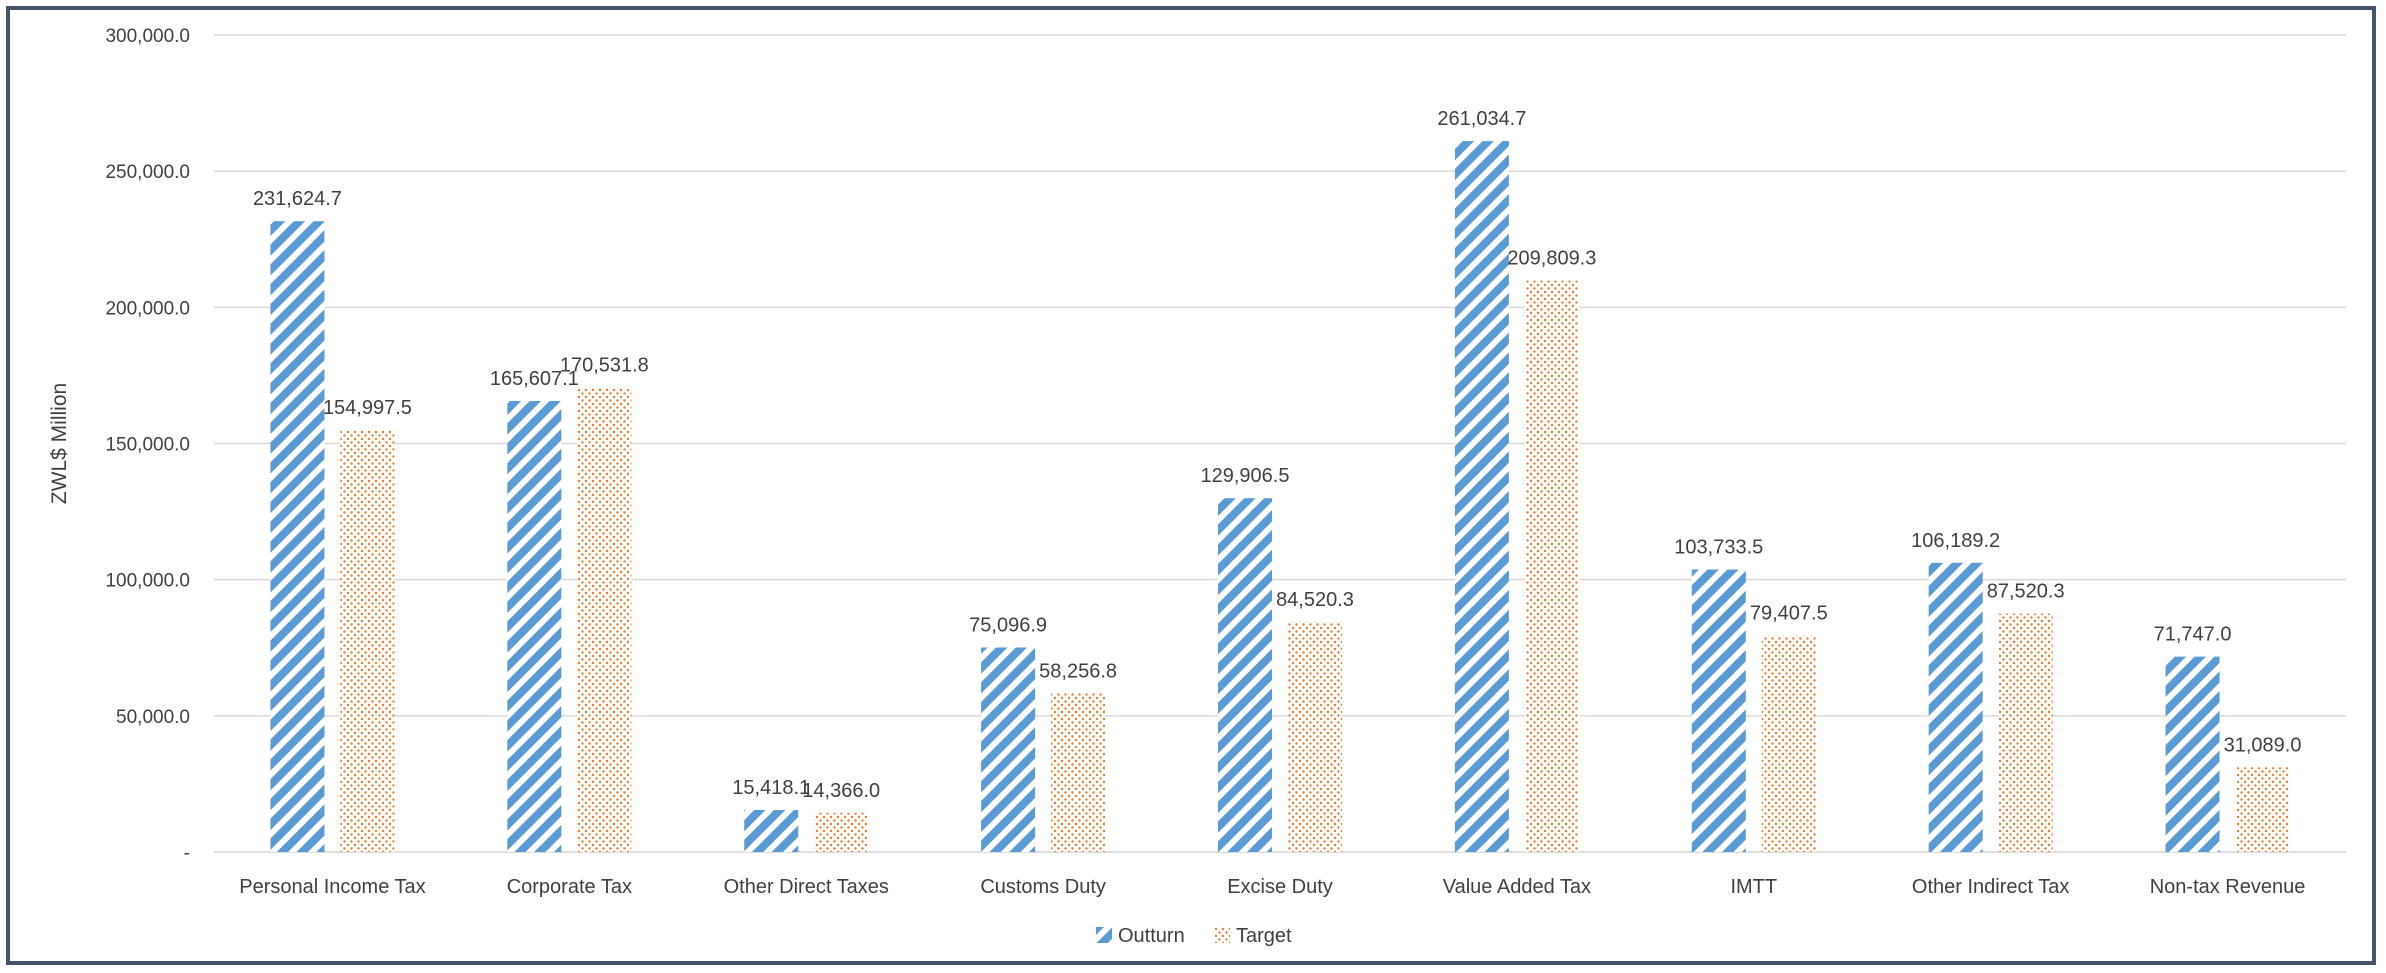 This screenshot has height=973, width=2386. What do you see at coordinates (1718, 547) in the screenshot?
I see `data-label-outturn-6: 103,733.5` at bounding box center [1718, 547].